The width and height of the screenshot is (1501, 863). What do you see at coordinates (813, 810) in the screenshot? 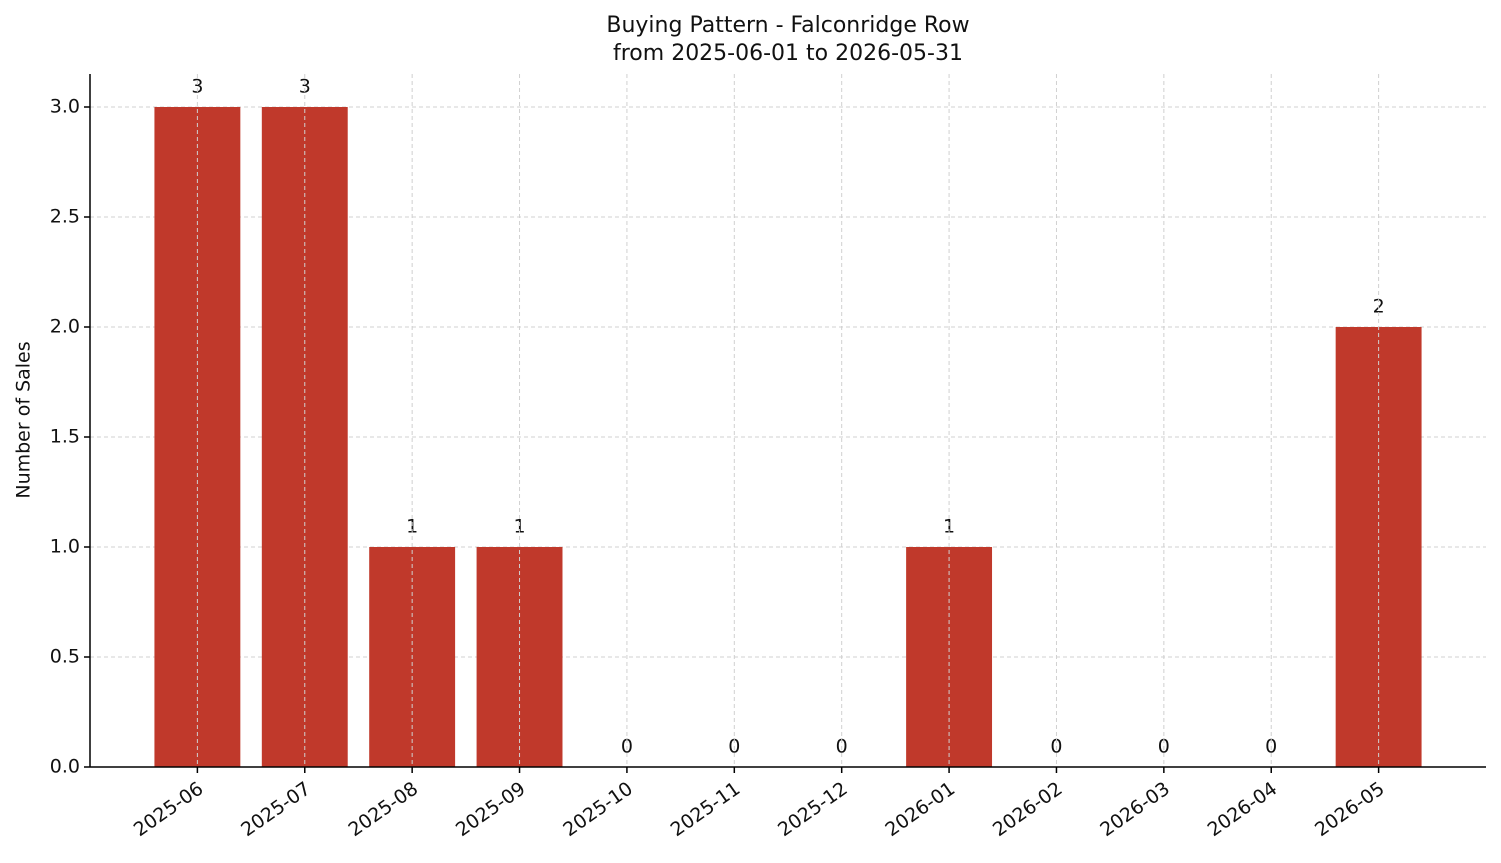
I see `x-tick-label: 2025-12` at bounding box center [813, 810].